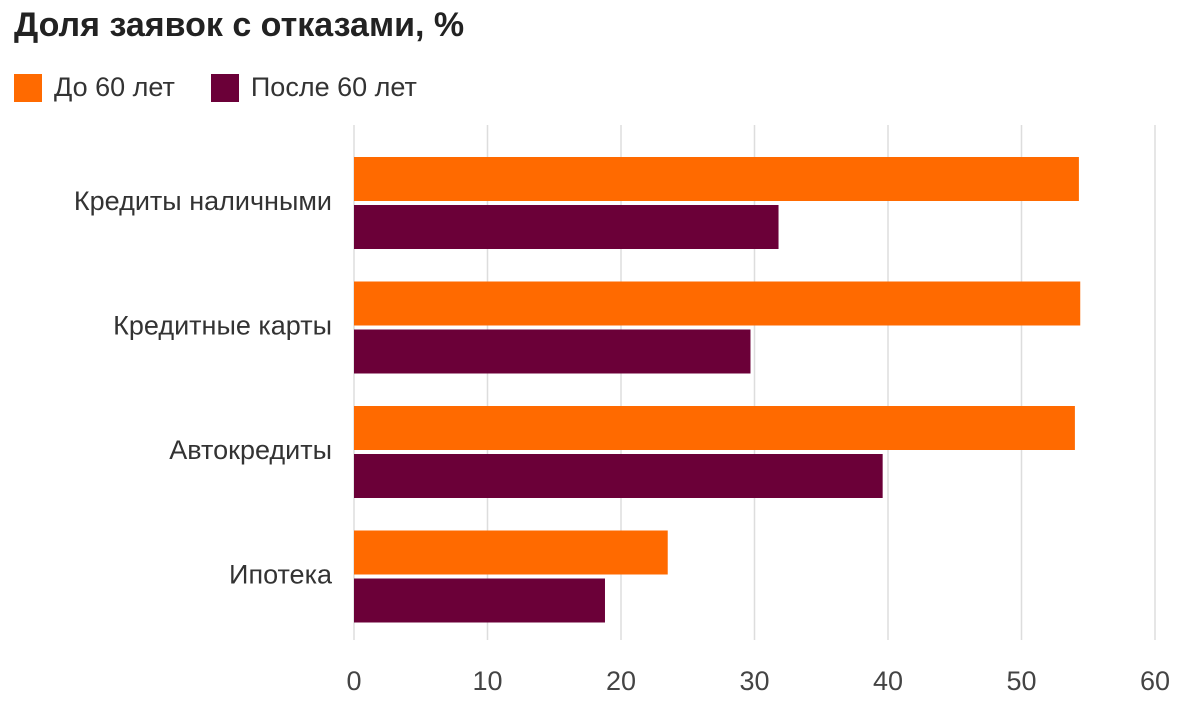  Describe the element at coordinates (281, 575) in the screenshot. I see `category-label: Ипотека` at that location.